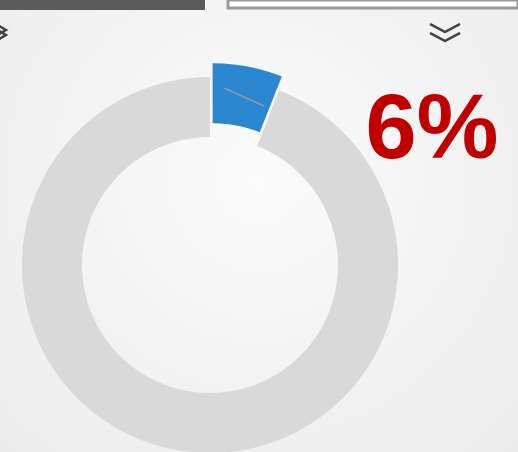  What do you see at coordinates (230, 32) in the screenshot?
I see `chevron` at bounding box center [230, 32].